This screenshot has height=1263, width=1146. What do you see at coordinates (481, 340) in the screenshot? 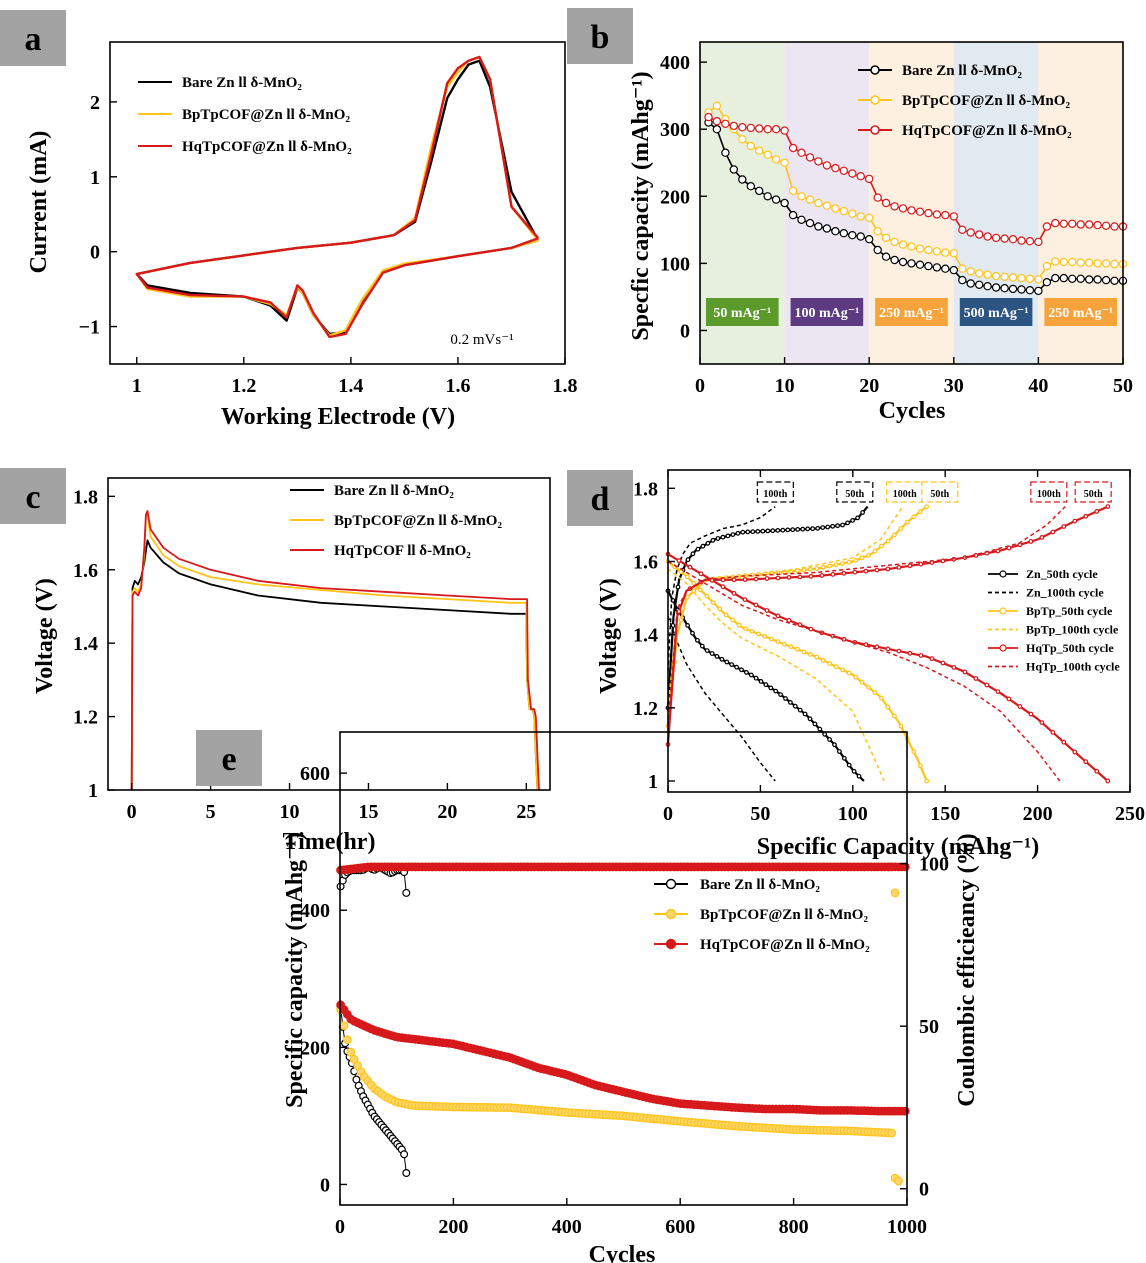
I see `scan-rate-annotation: 0.2 mVs⁻¹` at bounding box center [481, 340].